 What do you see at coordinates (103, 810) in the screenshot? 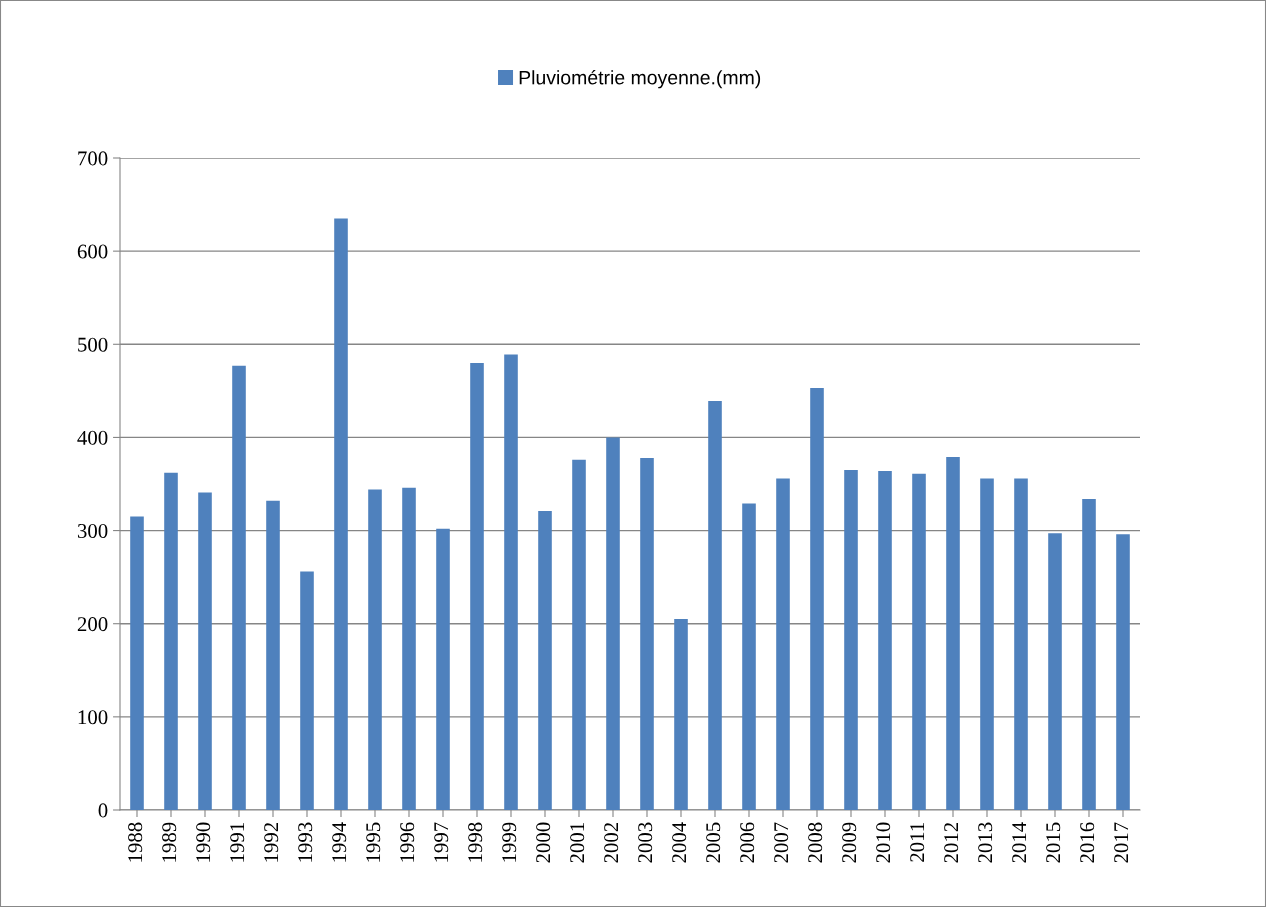
I see `y-tick-label: 0` at bounding box center [103, 810].